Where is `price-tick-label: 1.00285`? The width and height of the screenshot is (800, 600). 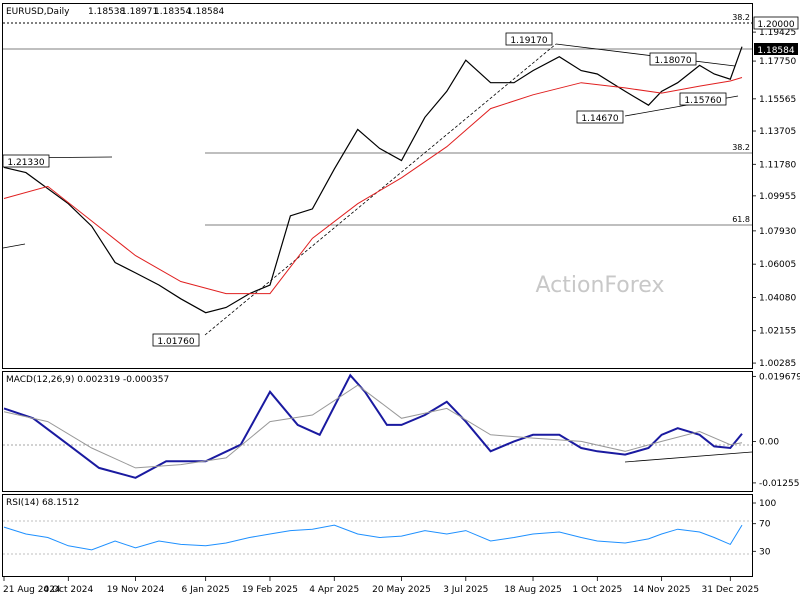
price-tick-label: 1.00285 is located at coordinates (777, 364).